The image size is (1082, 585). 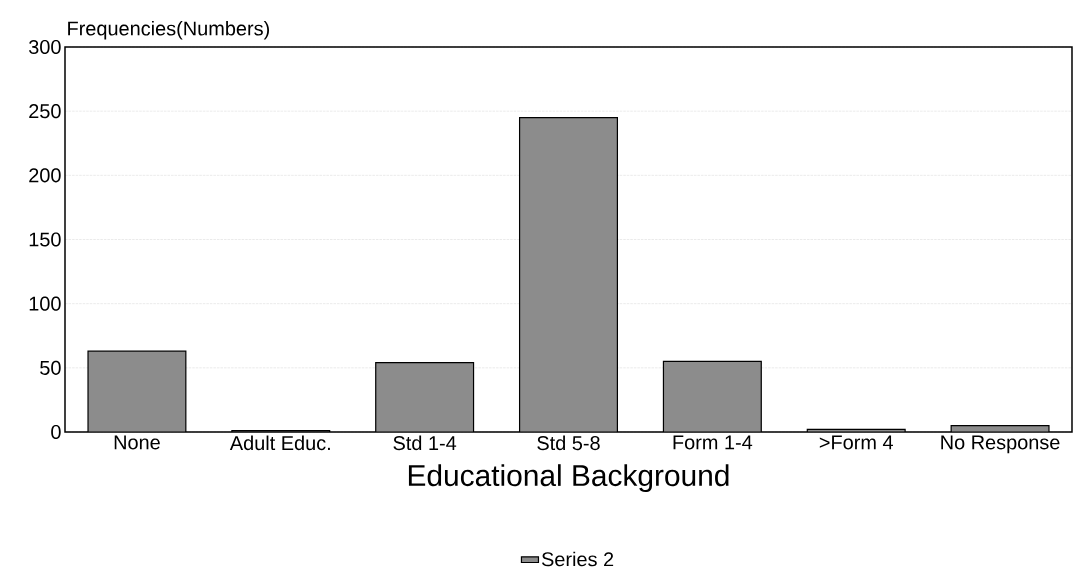 What do you see at coordinates (425, 443) in the screenshot?
I see `x-tick-label: Std 1-4` at bounding box center [425, 443].